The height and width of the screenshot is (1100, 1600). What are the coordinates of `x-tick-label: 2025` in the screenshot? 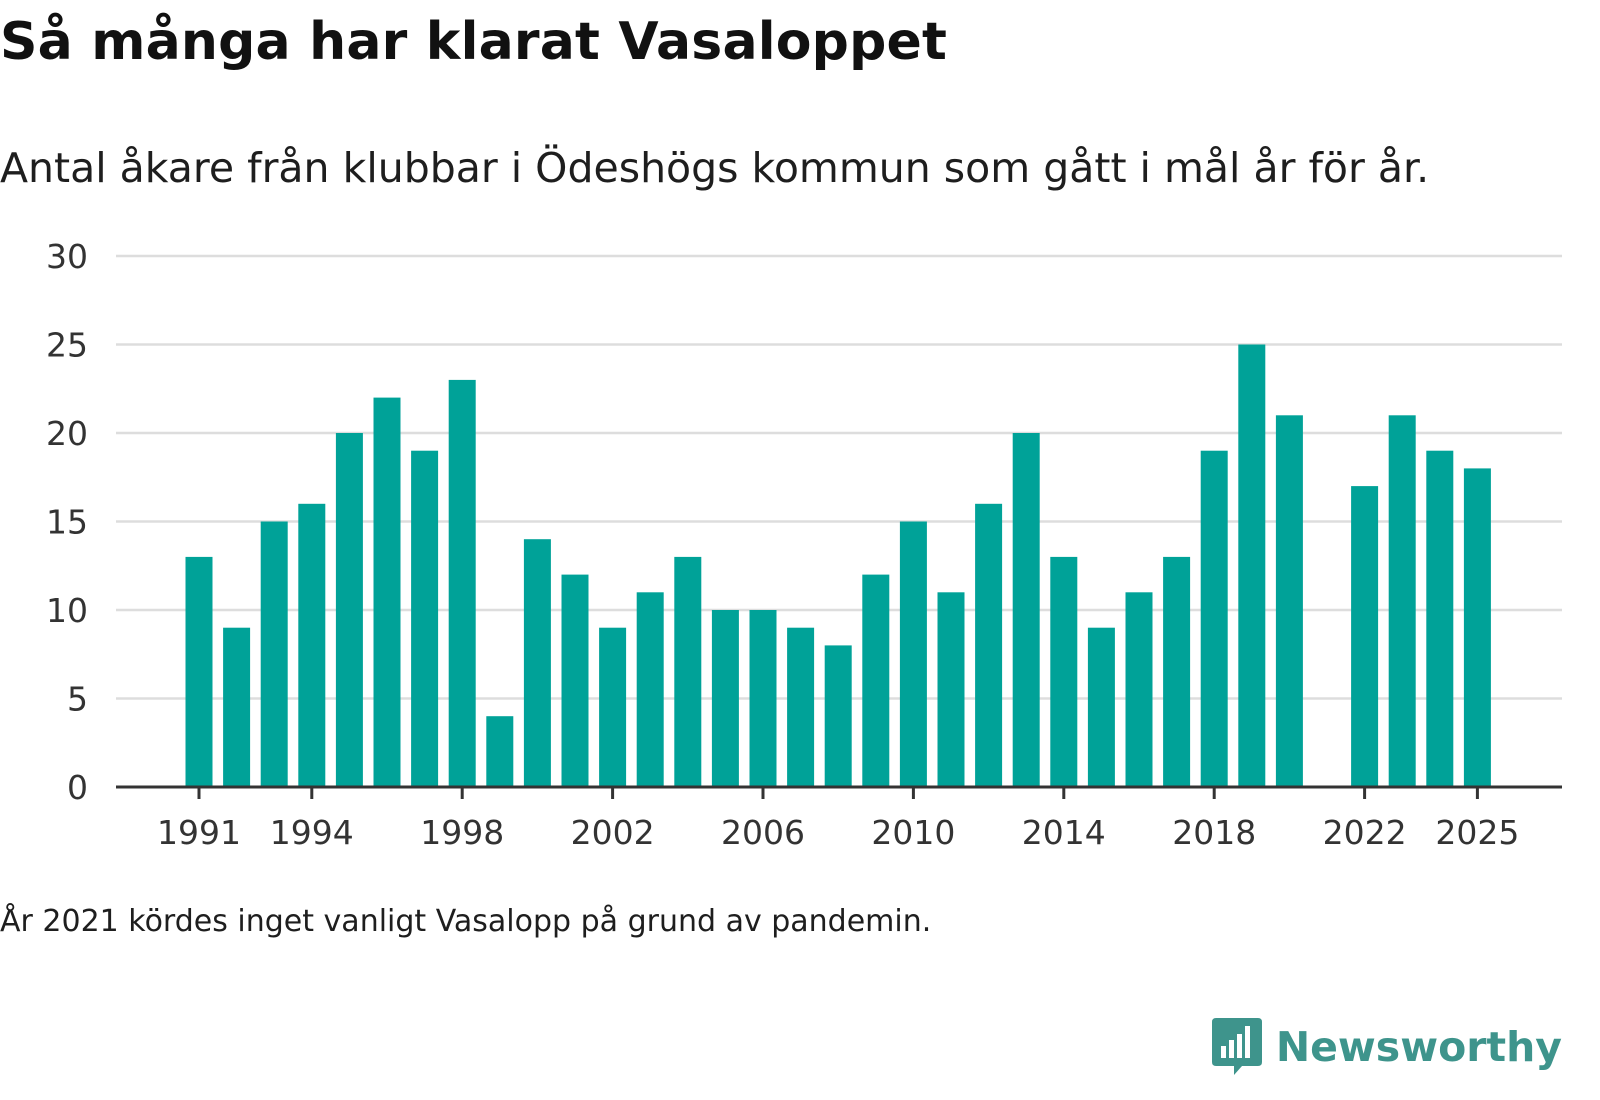 It's located at (1477, 832).